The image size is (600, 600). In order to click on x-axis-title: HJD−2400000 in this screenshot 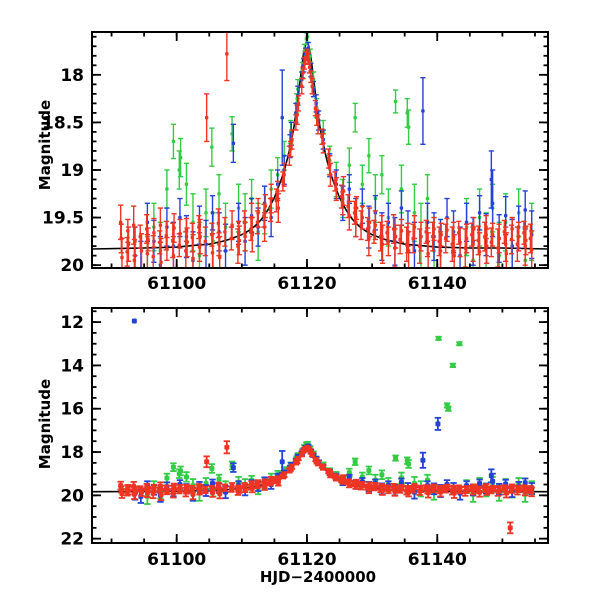, I will do `click(318, 577)`.